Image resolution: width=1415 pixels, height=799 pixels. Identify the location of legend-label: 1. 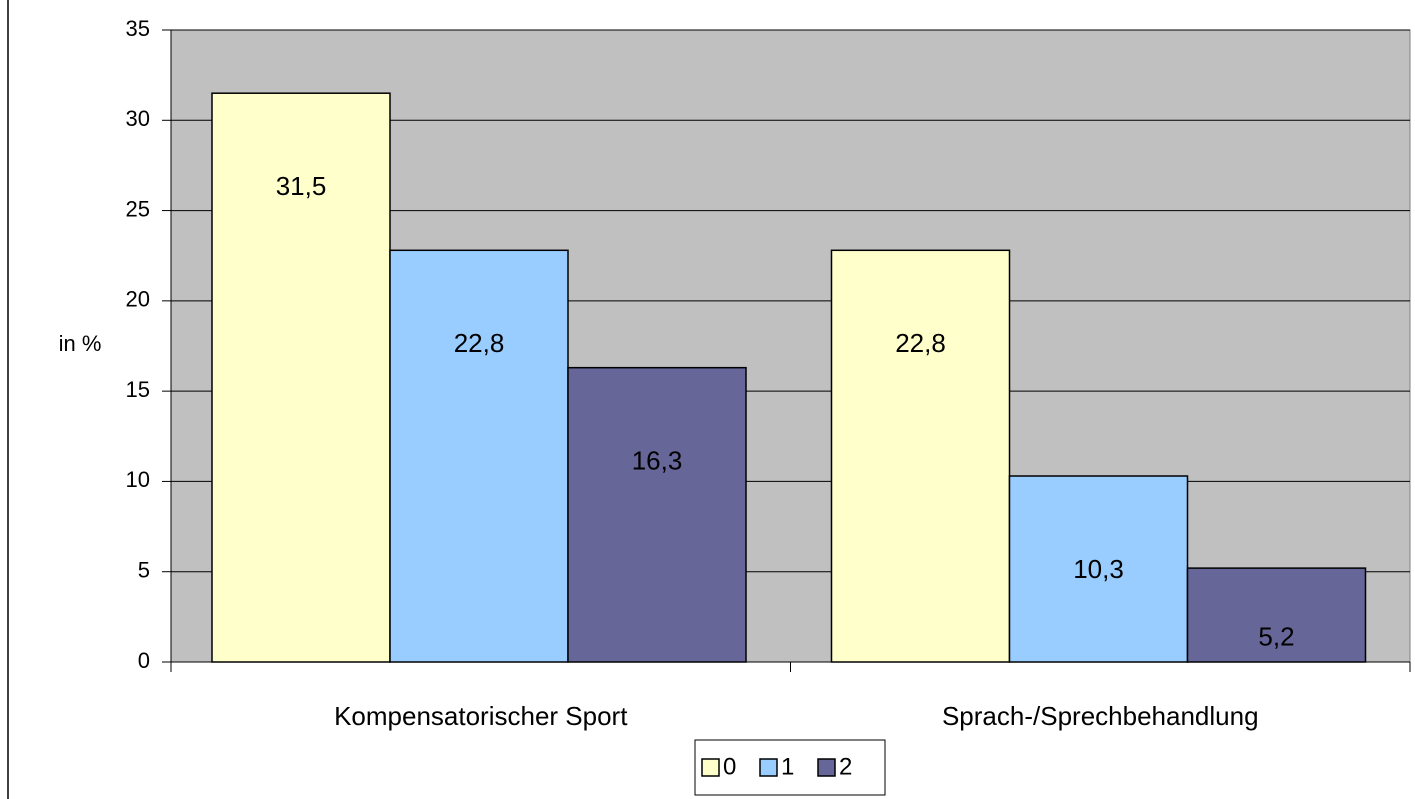
(787, 766).